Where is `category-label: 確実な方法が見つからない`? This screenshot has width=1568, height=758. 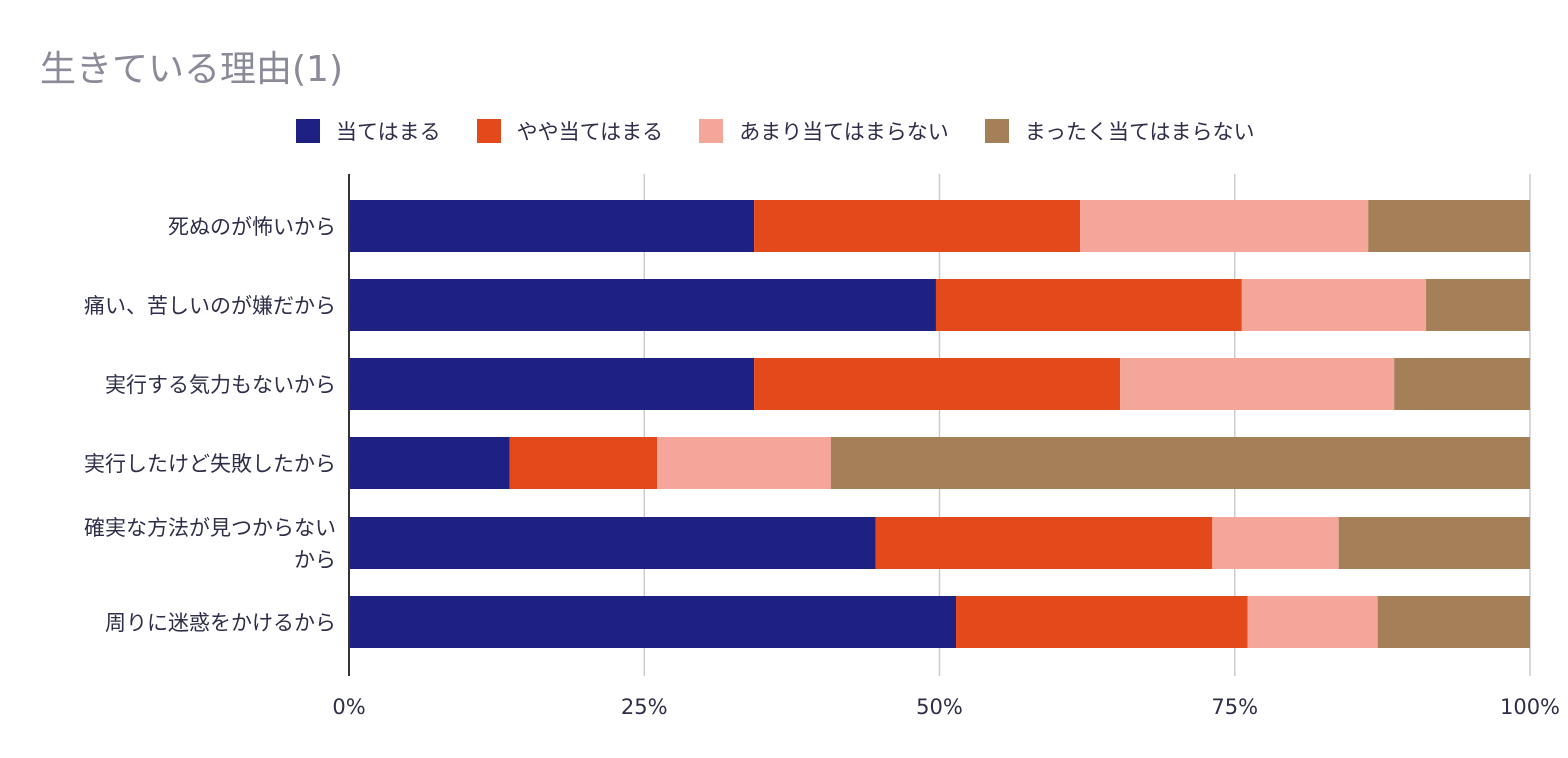 category-label: 確実な方法が見つからない is located at coordinates (210, 528).